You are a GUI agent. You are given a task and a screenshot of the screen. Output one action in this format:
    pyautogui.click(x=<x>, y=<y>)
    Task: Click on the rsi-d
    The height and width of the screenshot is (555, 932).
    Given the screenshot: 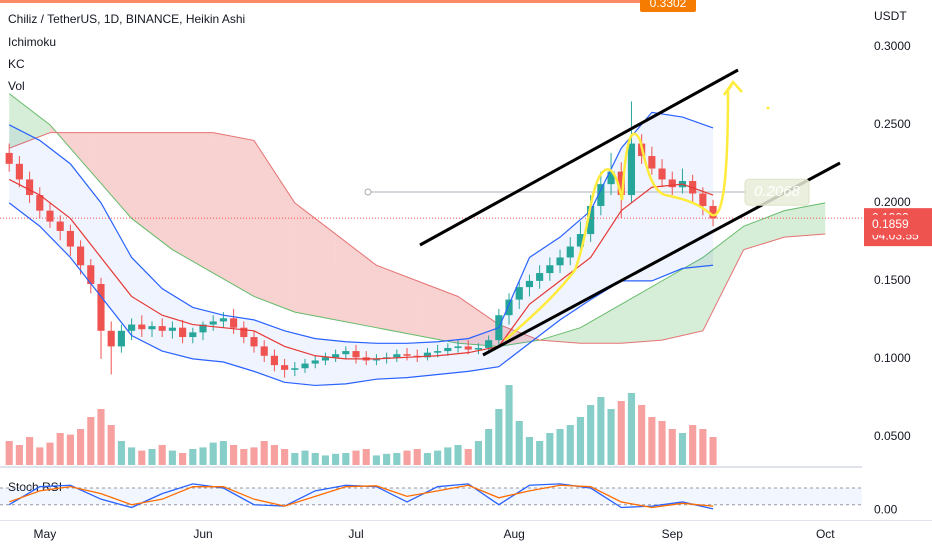 What is the action you would take?
    pyautogui.click(x=361, y=496)
    